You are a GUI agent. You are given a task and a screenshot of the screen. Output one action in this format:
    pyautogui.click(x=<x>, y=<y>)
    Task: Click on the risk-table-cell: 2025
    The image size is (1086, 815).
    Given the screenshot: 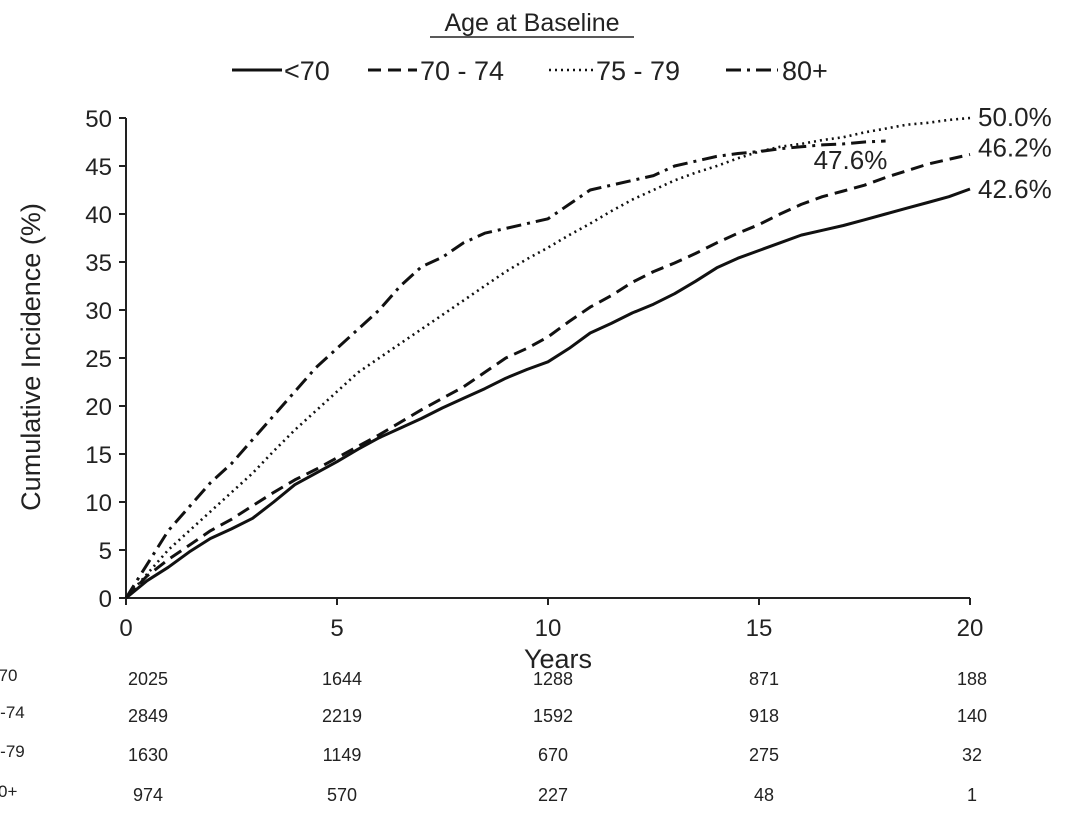 What is the action you would take?
    pyautogui.click(x=148, y=679)
    